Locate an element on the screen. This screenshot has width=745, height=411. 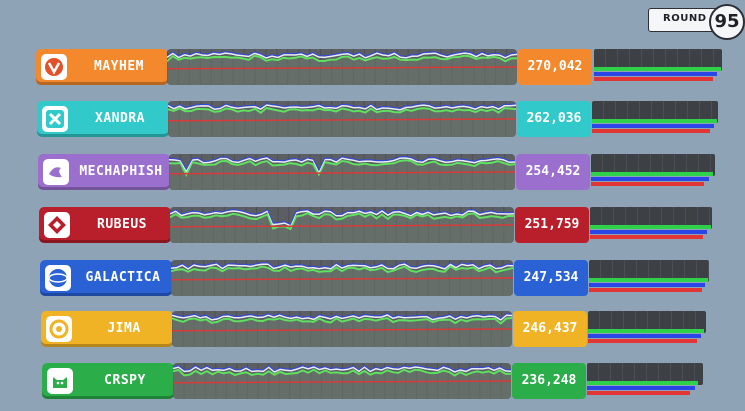
team-row-xandra: XANDRA 262,036 is located at coordinates (372, 119).